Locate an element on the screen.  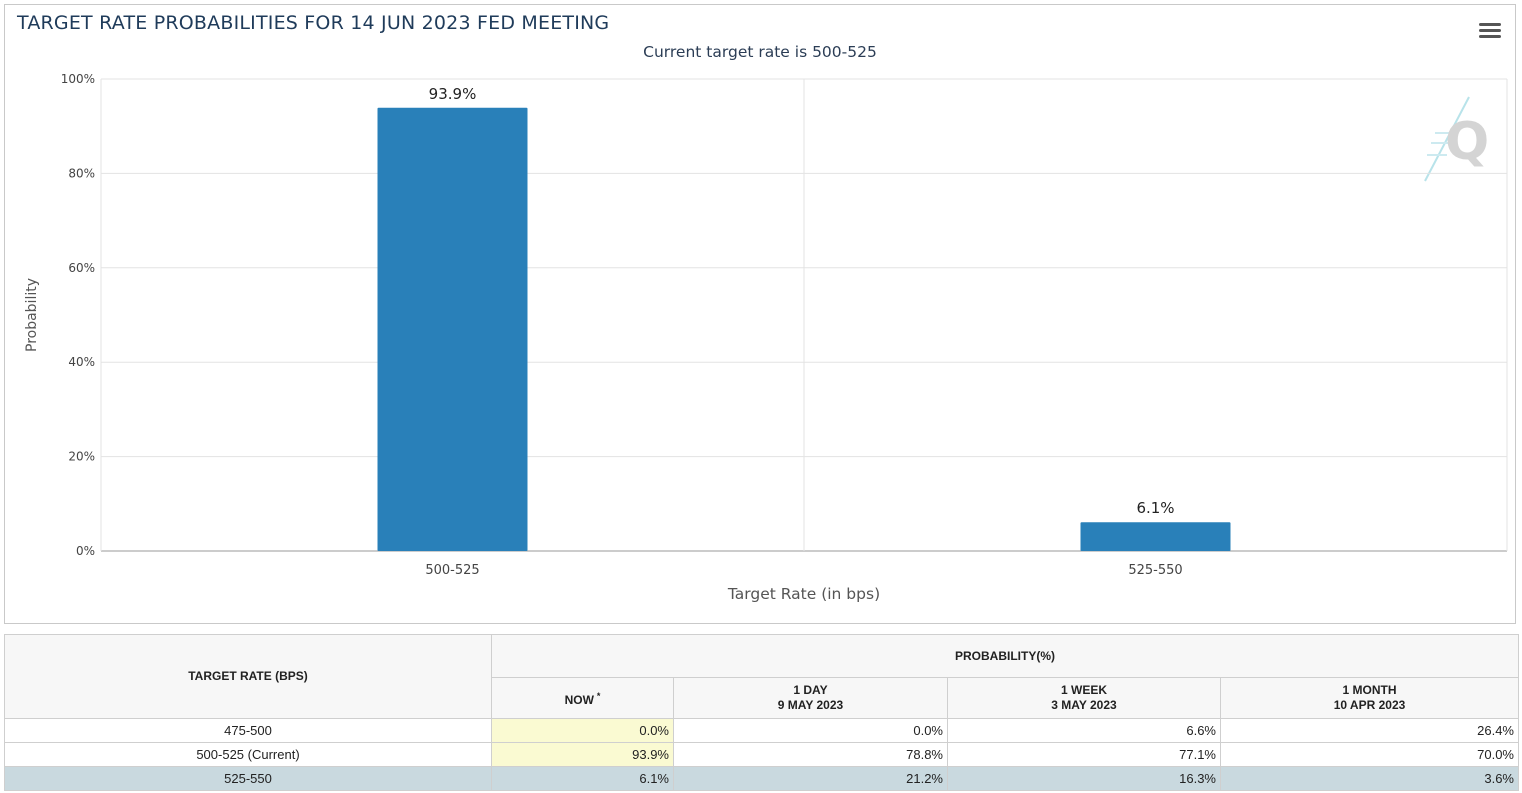
q-logo-icon: Q is located at coordinates (1456, 139).